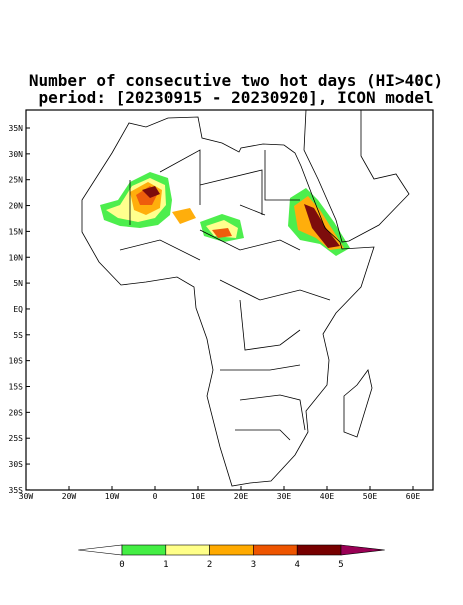 The height and width of the screenshot is (605, 463). Describe the element at coordinates (16, 361) in the screenshot. I see `lat-label: 10S` at that location.